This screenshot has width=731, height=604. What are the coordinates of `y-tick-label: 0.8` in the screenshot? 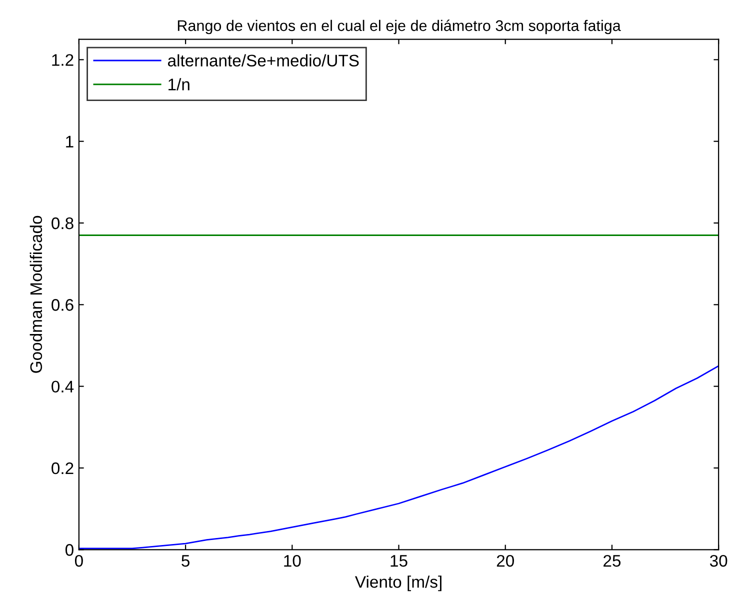 It's located at (63, 223).